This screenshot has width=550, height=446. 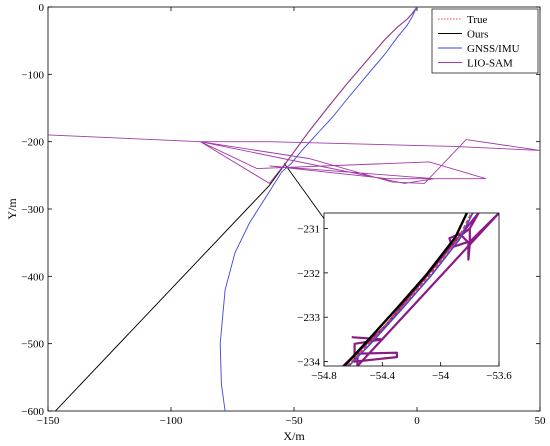 What do you see at coordinates (48, 421) in the screenshot?
I see `x-tick-label: −150` at bounding box center [48, 421].